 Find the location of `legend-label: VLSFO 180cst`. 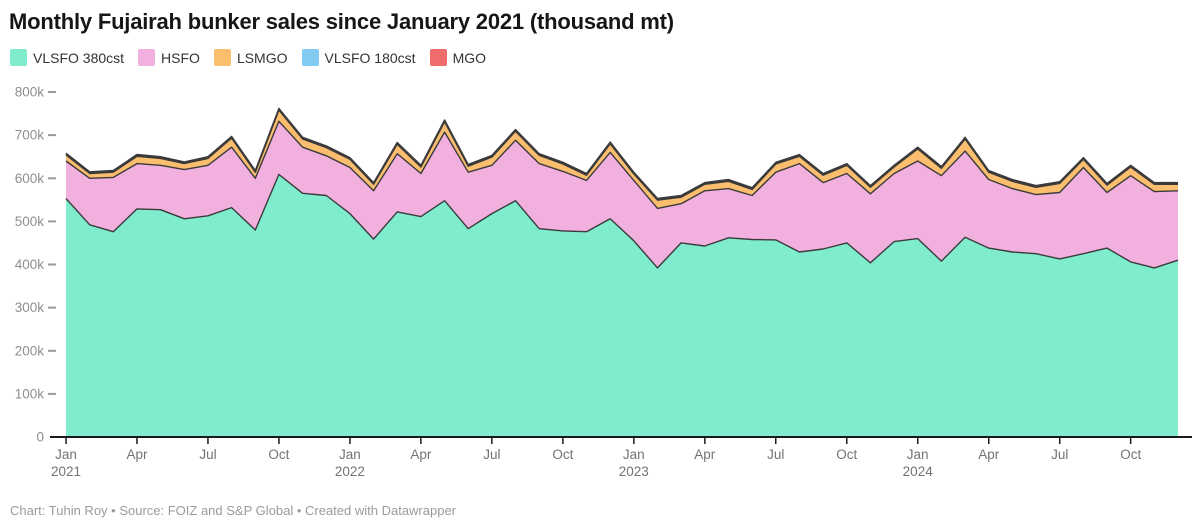

legend-label: VLSFO 180cst is located at coordinates (370, 57).